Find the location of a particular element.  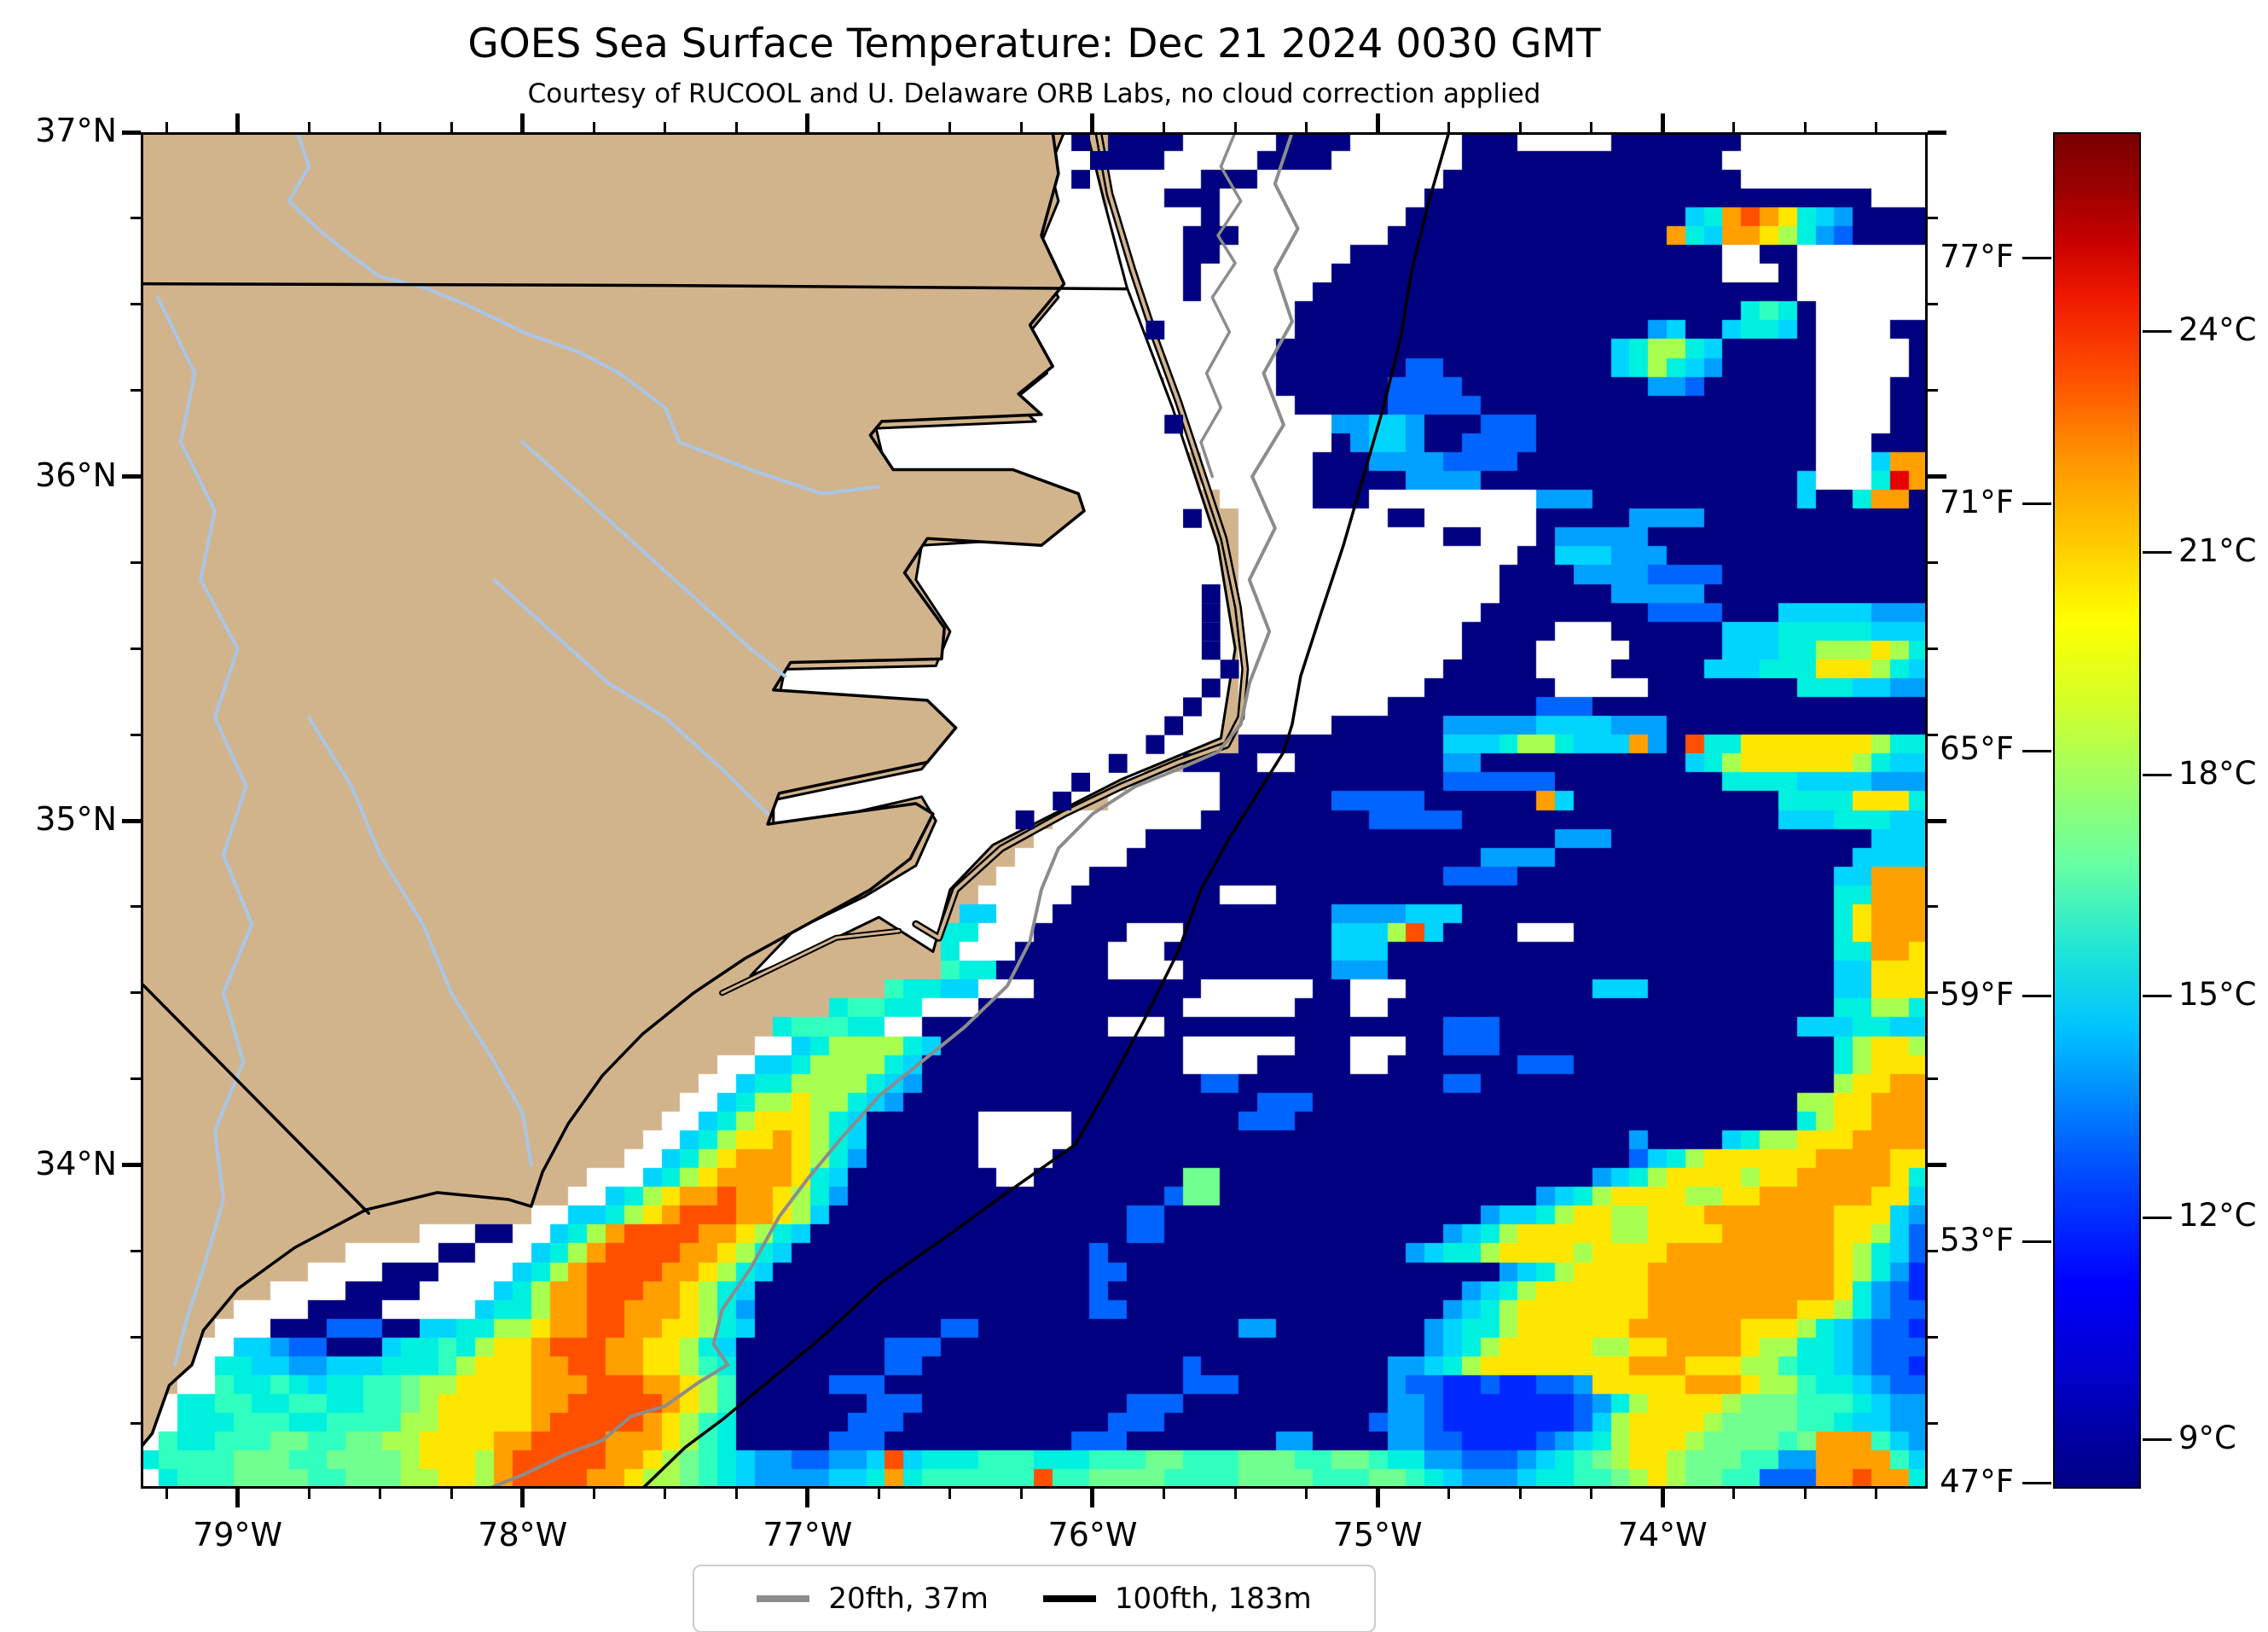

legend: 20fth, 37m 100fth, 183m is located at coordinates (1034, 1598).